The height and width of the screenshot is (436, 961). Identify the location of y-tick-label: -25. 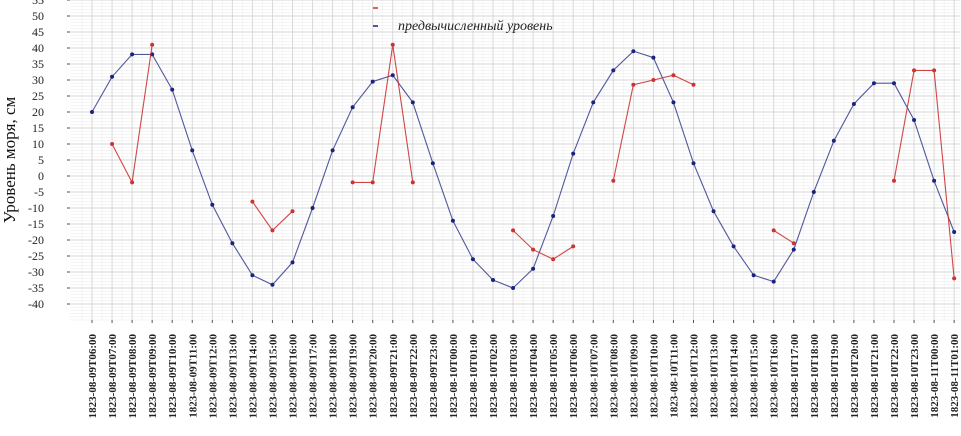
(36, 256).